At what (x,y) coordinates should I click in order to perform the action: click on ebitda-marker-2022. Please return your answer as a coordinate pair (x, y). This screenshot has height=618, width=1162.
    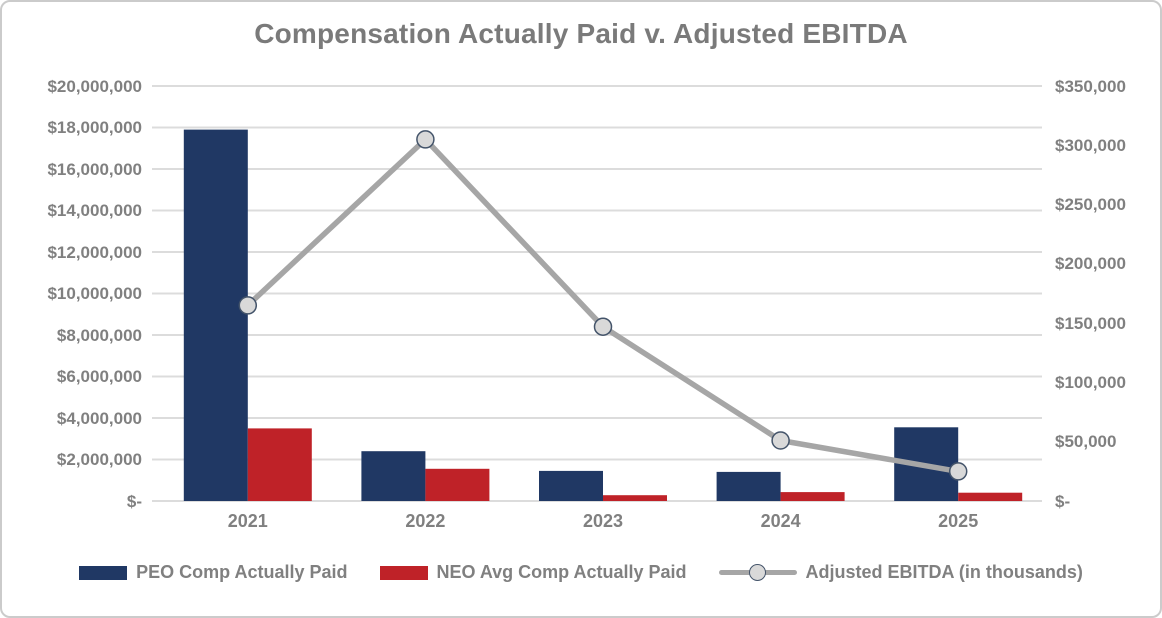
    Looking at the image, I should click on (425, 139).